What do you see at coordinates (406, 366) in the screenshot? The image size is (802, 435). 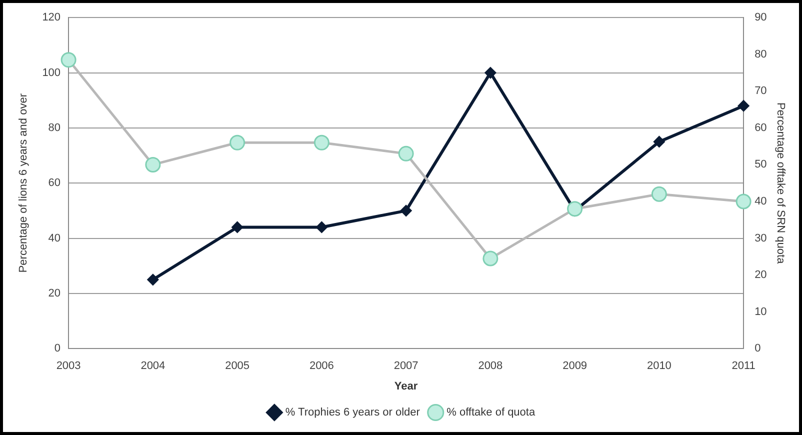 I see `x-tick-label: 2007` at bounding box center [406, 366].